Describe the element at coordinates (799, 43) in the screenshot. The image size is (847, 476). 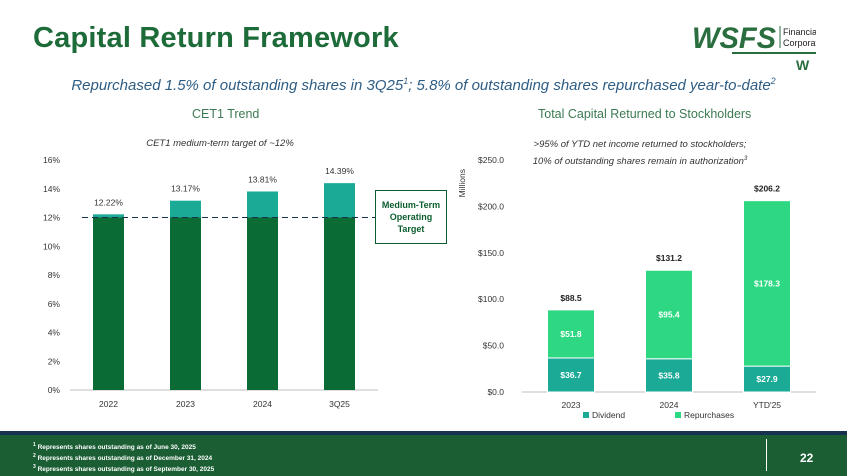
I see `logo-line2: Corporation` at that location.